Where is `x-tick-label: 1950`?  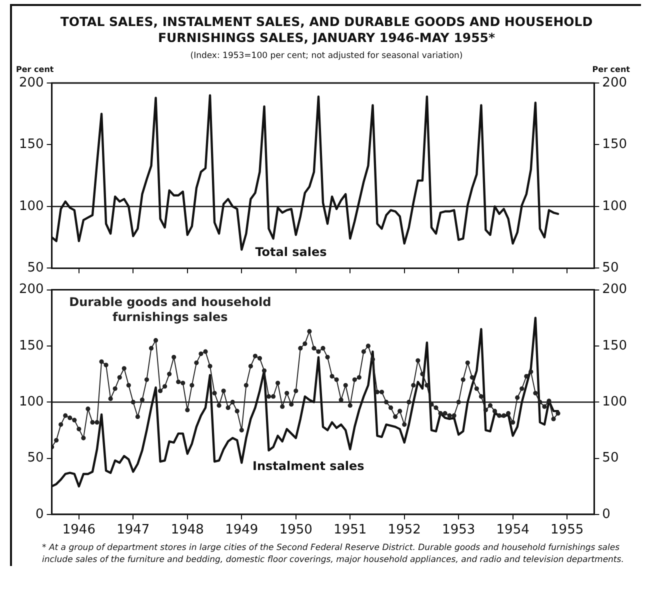 x-tick-label: 1950 is located at coordinates (295, 530).